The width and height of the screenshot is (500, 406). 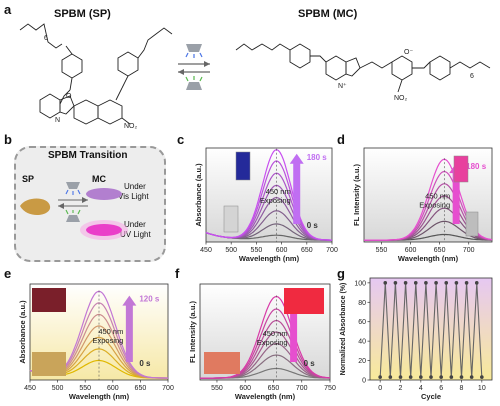 What do you see at coordinates (431, 329) in the screenshot?
I see `plot-area` at bounding box center [431, 329].